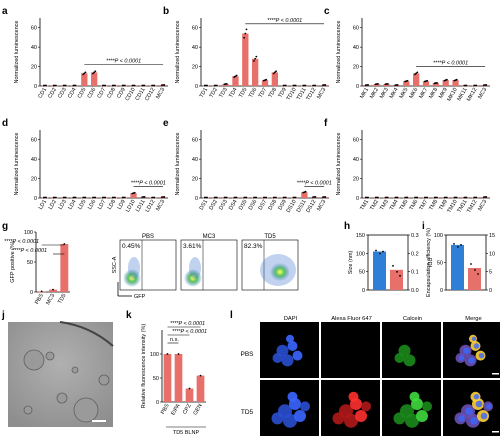  I want to click on x-tick-label: LD10, so click(131, 206).